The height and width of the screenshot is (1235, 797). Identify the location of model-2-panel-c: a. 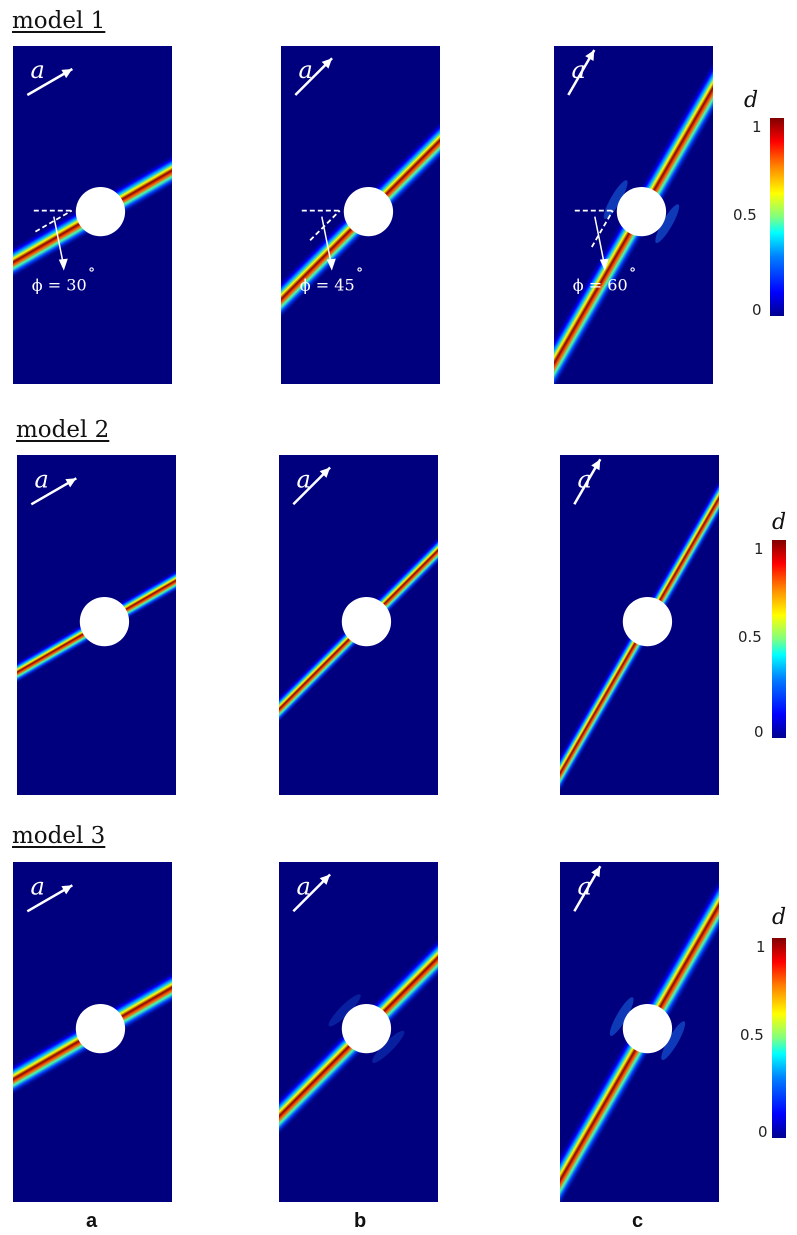
(639, 625).